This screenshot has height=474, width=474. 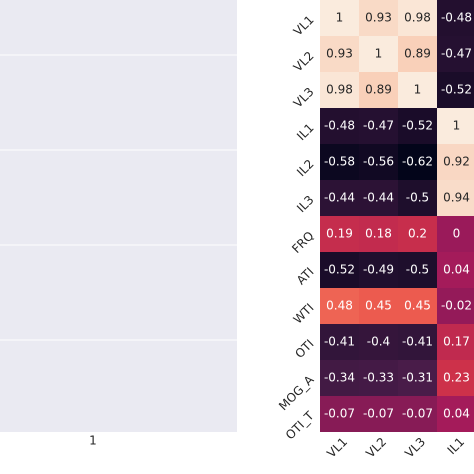 I want to click on cell-label: 0, so click(x=457, y=234).